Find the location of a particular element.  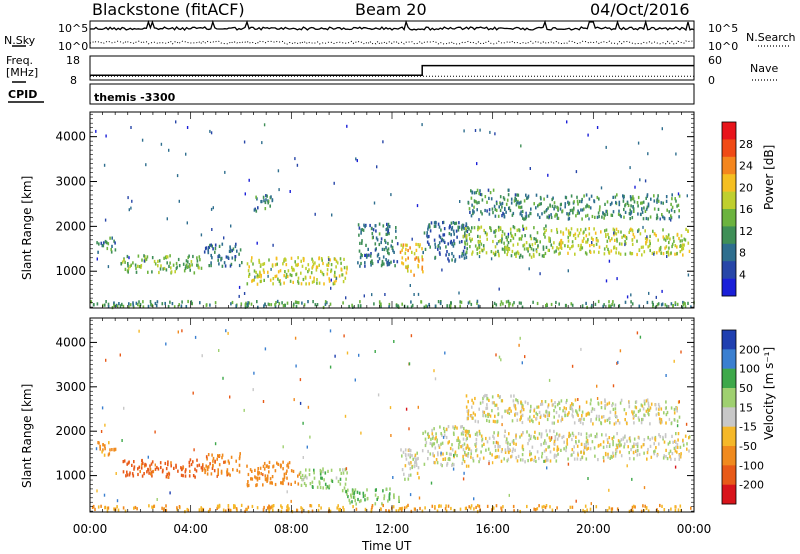

x-axis-label: Time UT is located at coordinates (387, 546).